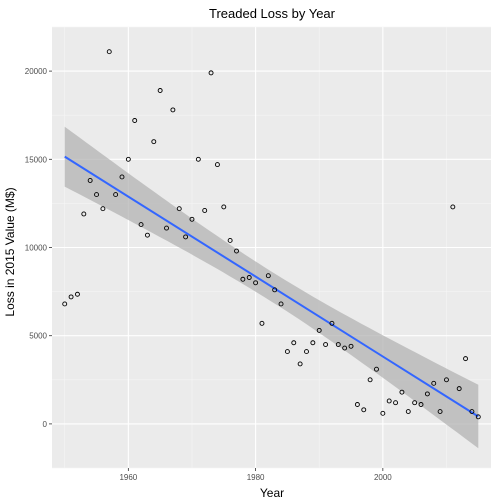  Describe the element at coordinates (272, 13) in the screenshot. I see `chart-title: Treaded Loss by Year` at that location.